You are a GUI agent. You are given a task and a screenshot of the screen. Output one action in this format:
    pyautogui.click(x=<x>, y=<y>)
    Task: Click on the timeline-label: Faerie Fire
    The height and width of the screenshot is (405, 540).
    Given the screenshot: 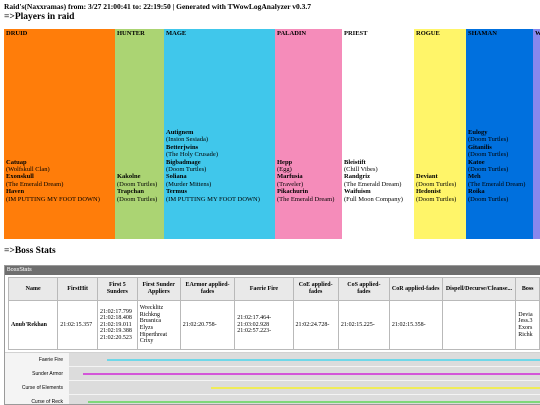 What is the action you would take?
    pyautogui.click(x=50, y=360)
    